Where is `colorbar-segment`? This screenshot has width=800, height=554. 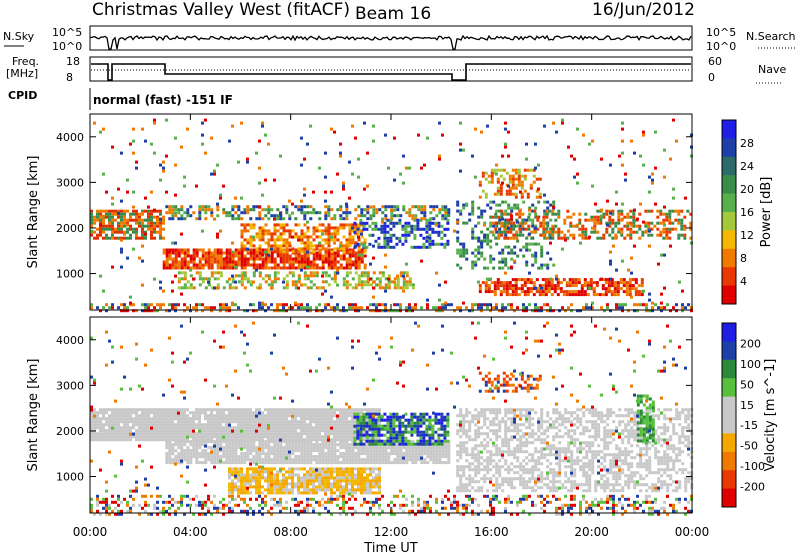 colorbar-segment is located at coordinates (729, 185).